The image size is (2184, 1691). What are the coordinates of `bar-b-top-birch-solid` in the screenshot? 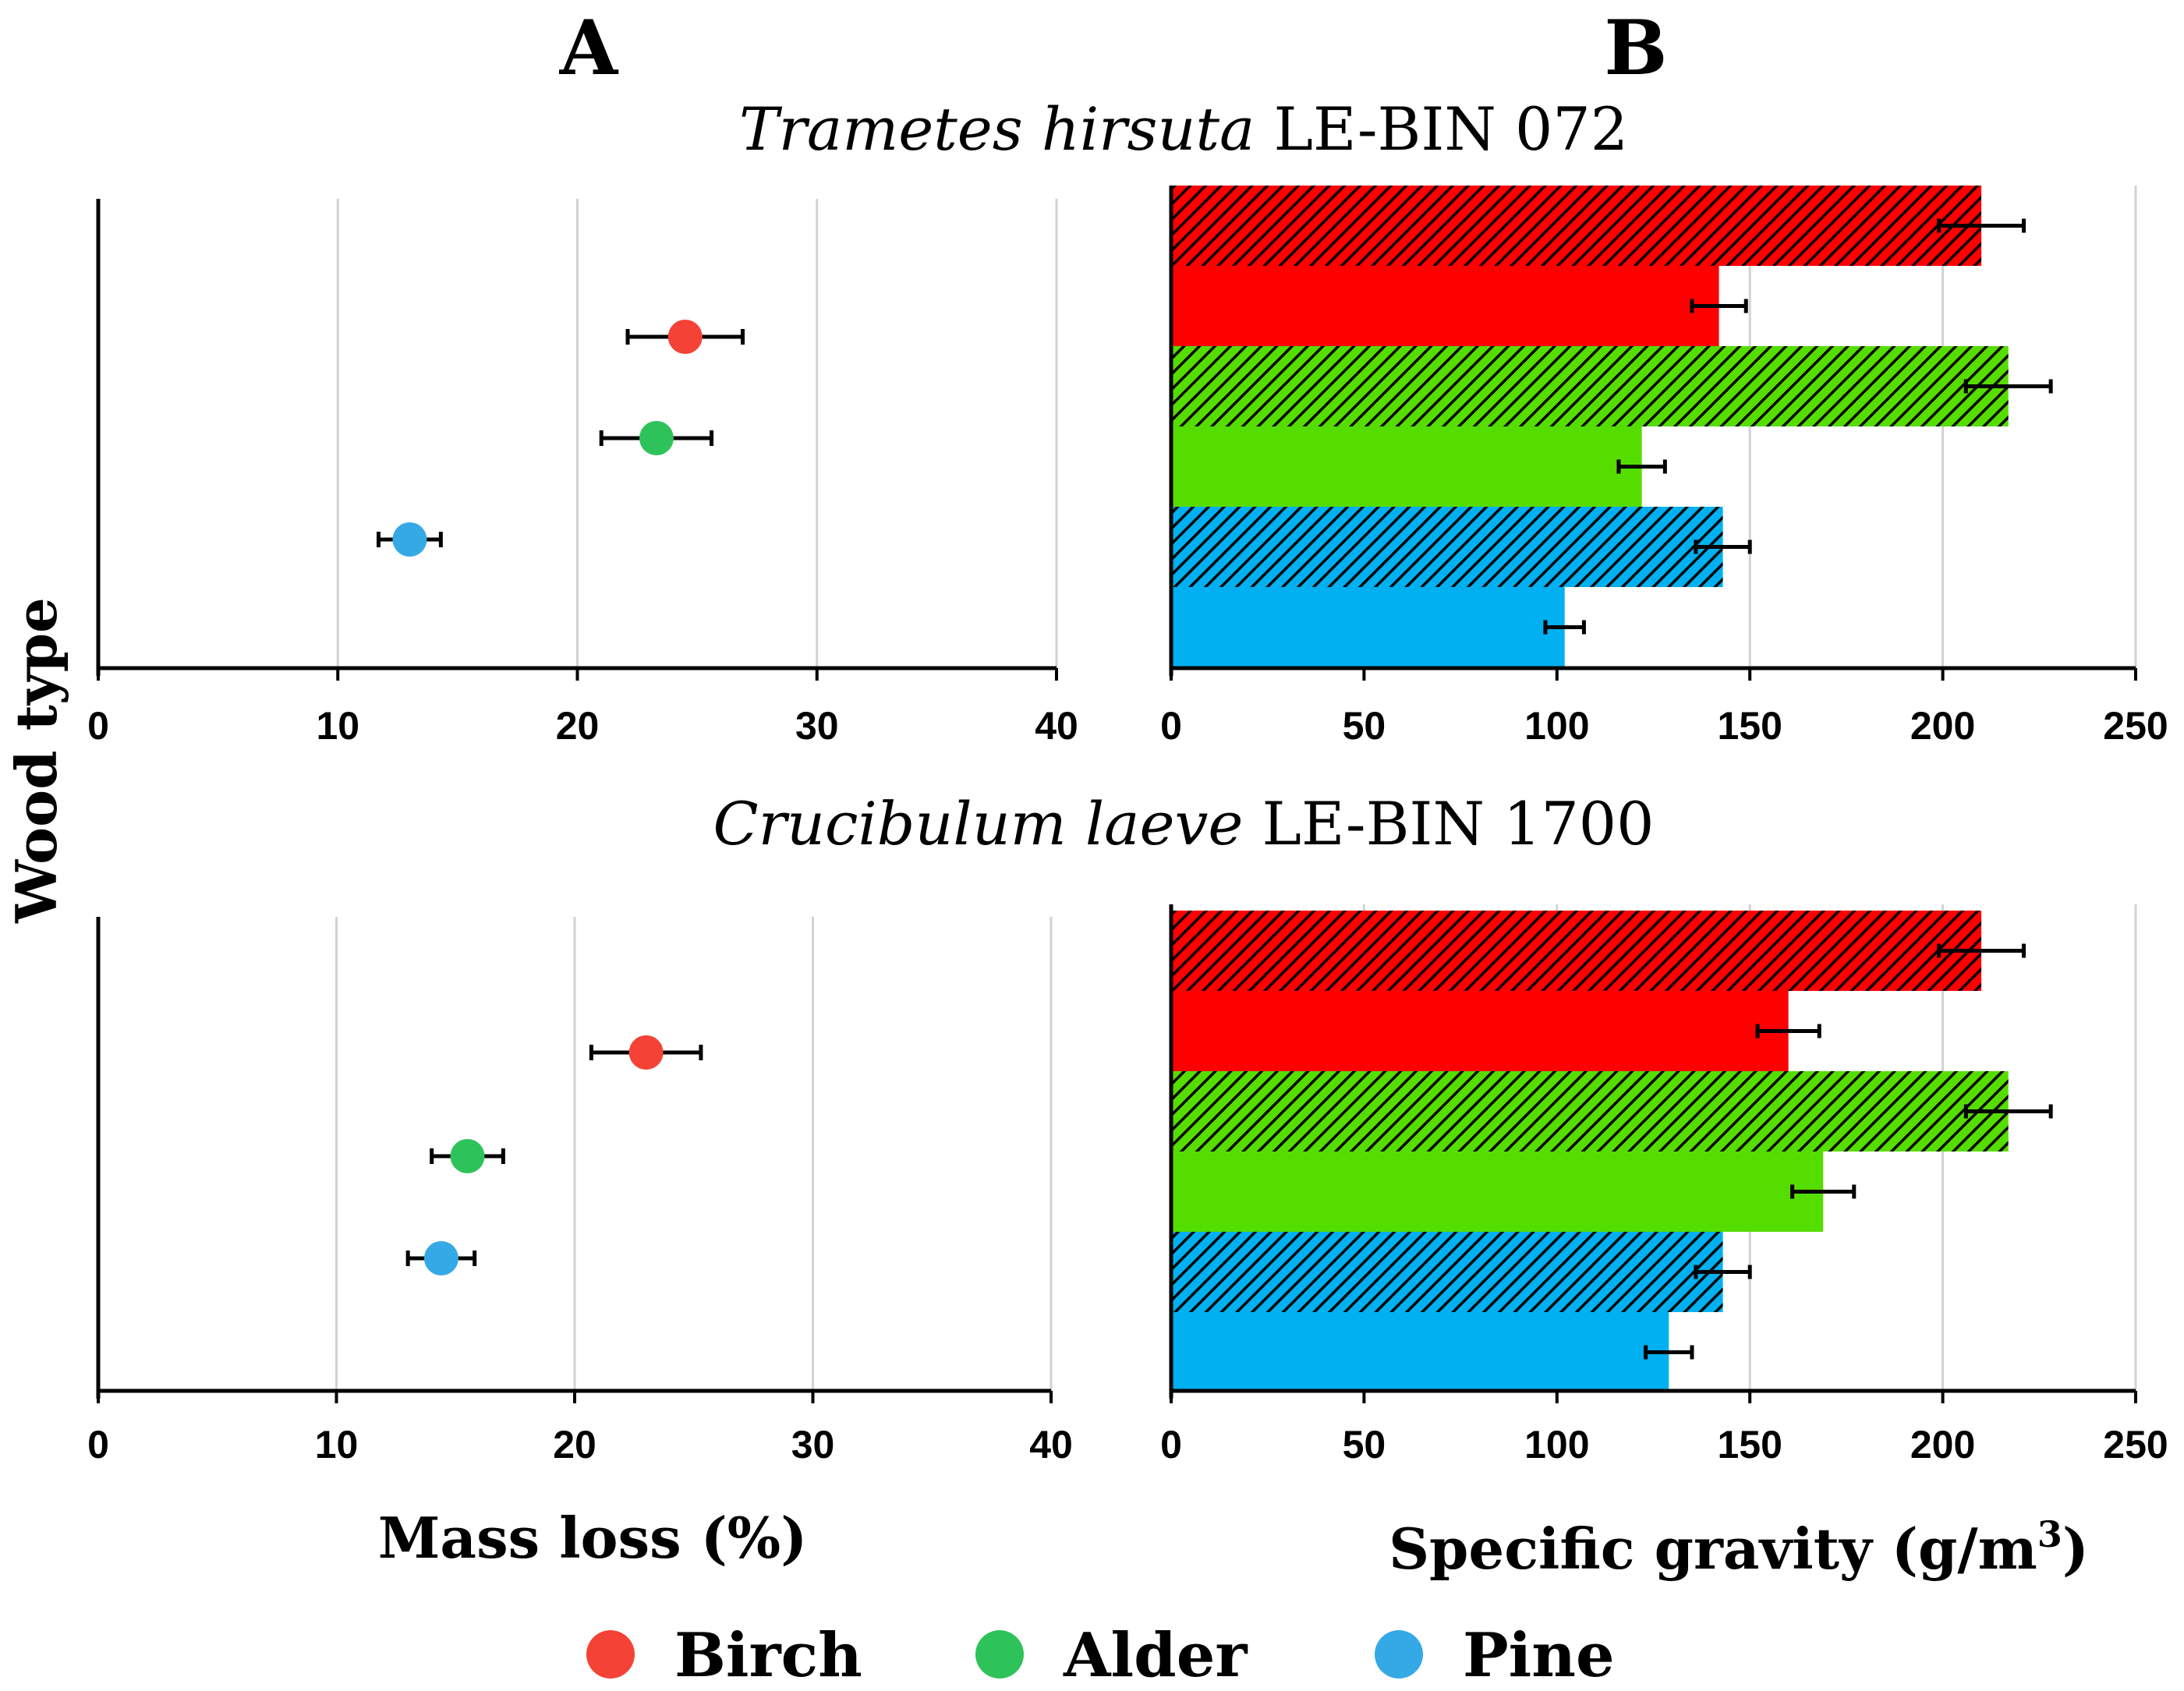 It's located at (1445, 306).